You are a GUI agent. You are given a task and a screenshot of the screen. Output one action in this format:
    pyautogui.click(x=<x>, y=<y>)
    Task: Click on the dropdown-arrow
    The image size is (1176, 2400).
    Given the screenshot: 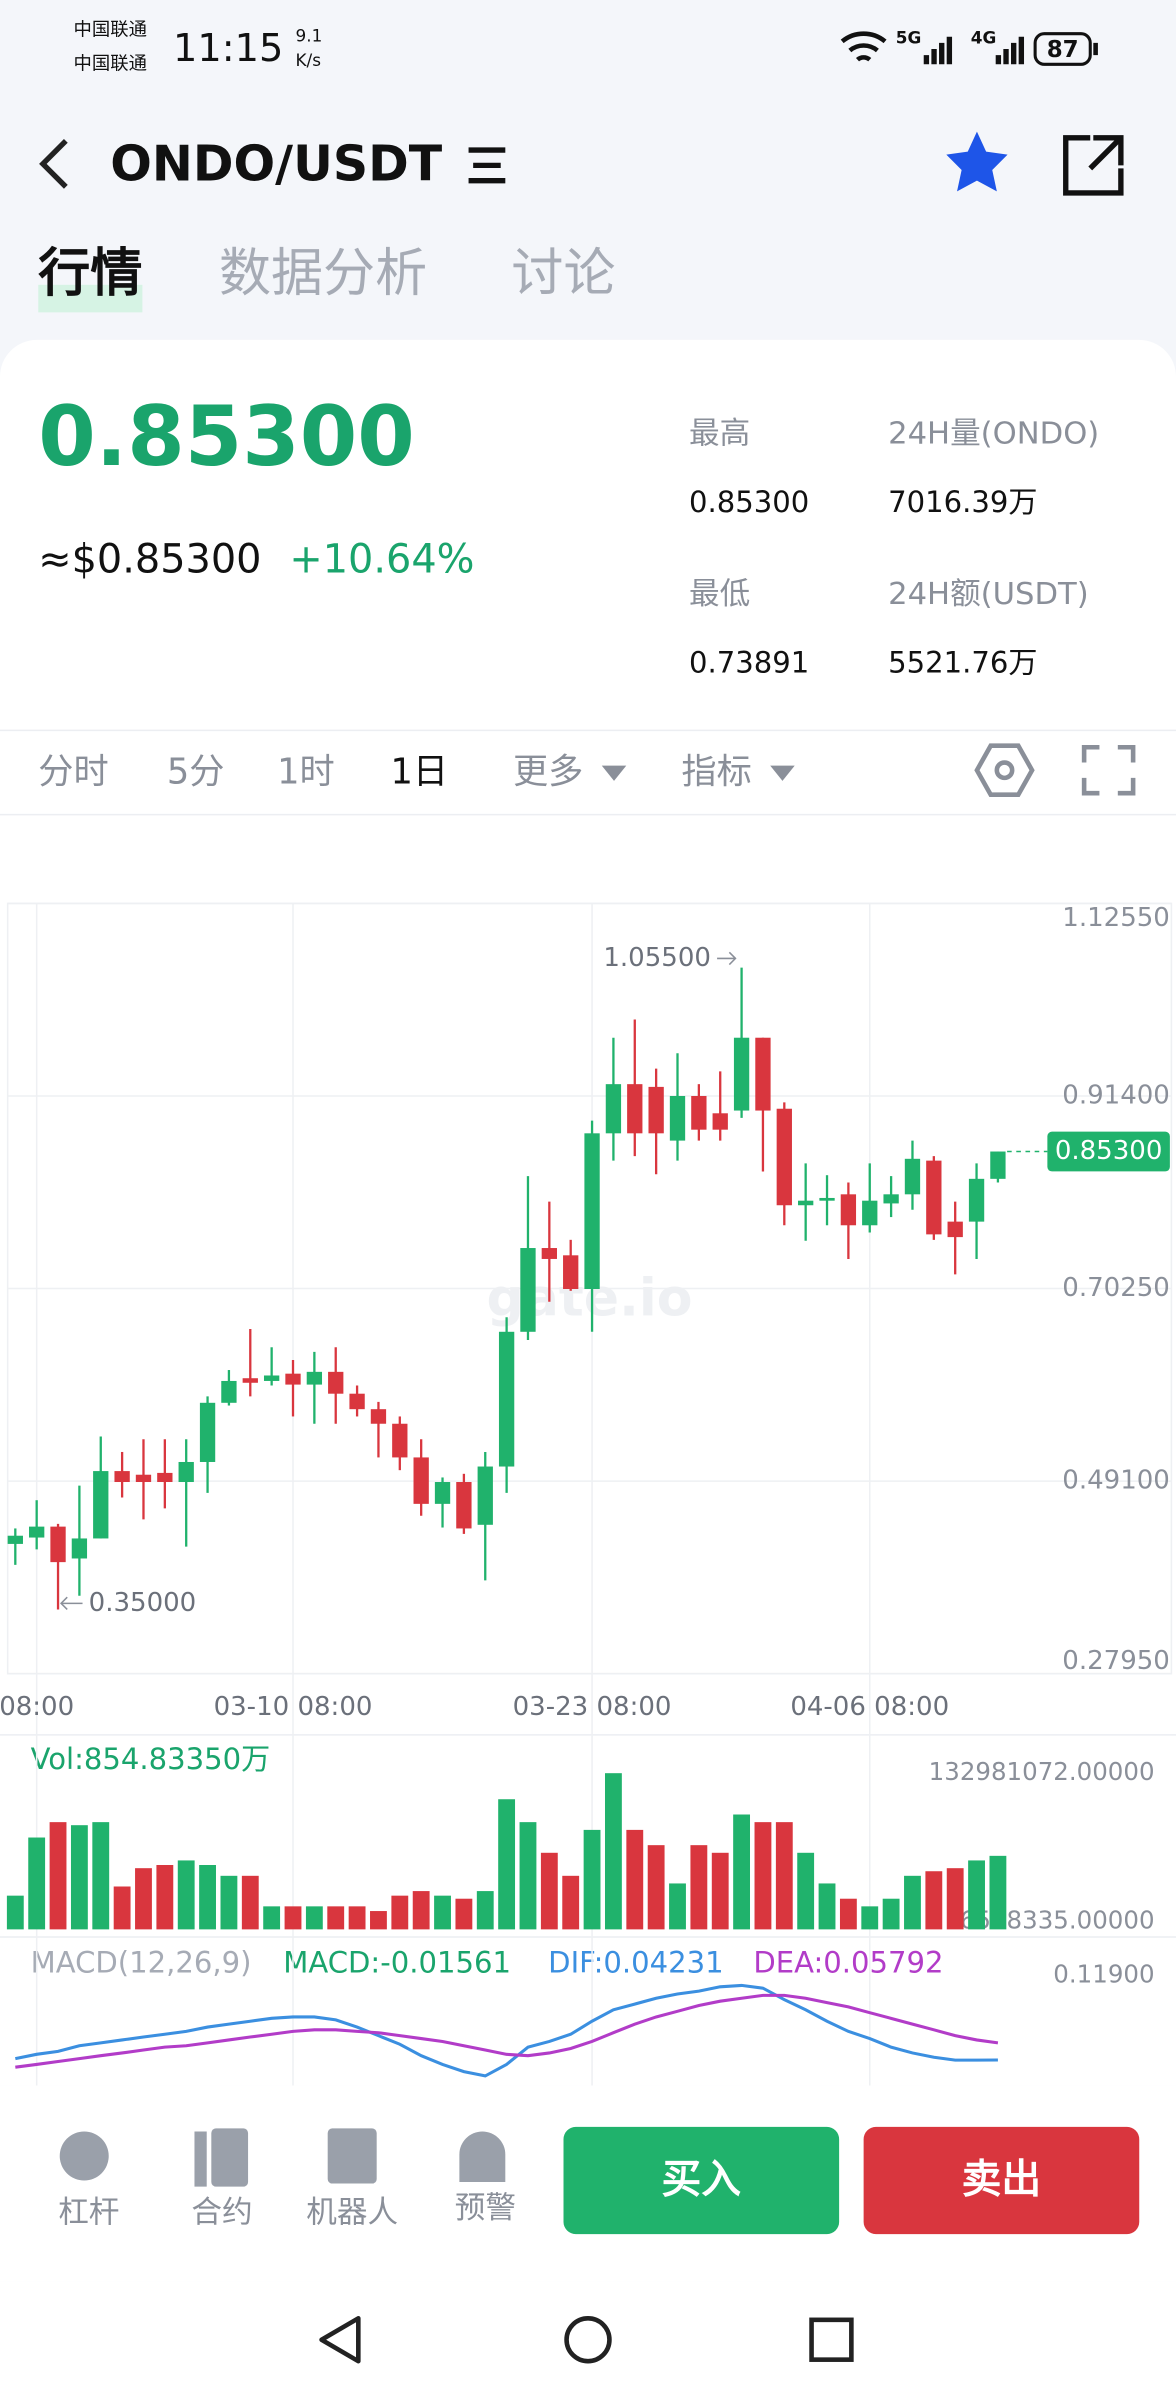 What is the action you would take?
    pyautogui.click(x=614, y=773)
    